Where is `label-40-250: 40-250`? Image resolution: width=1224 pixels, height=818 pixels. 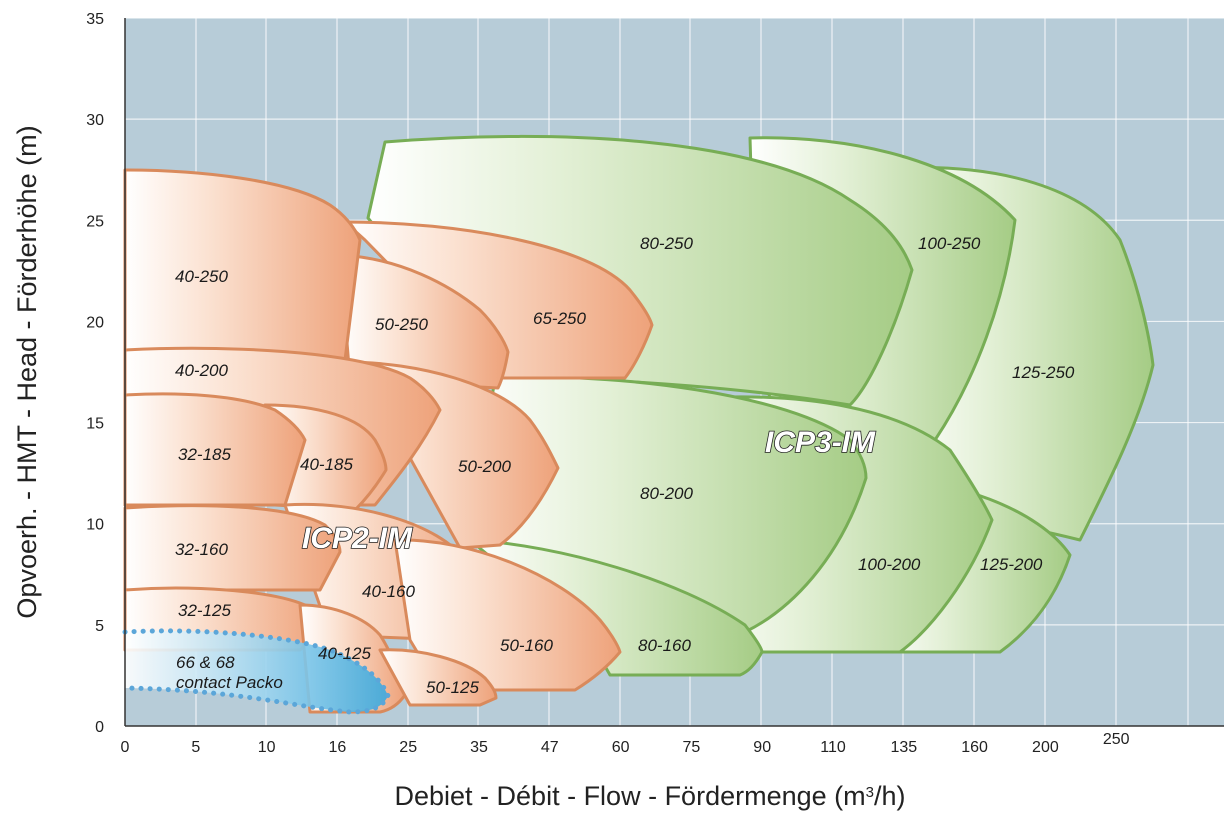
label-40-250: 40-250 is located at coordinates (201, 276).